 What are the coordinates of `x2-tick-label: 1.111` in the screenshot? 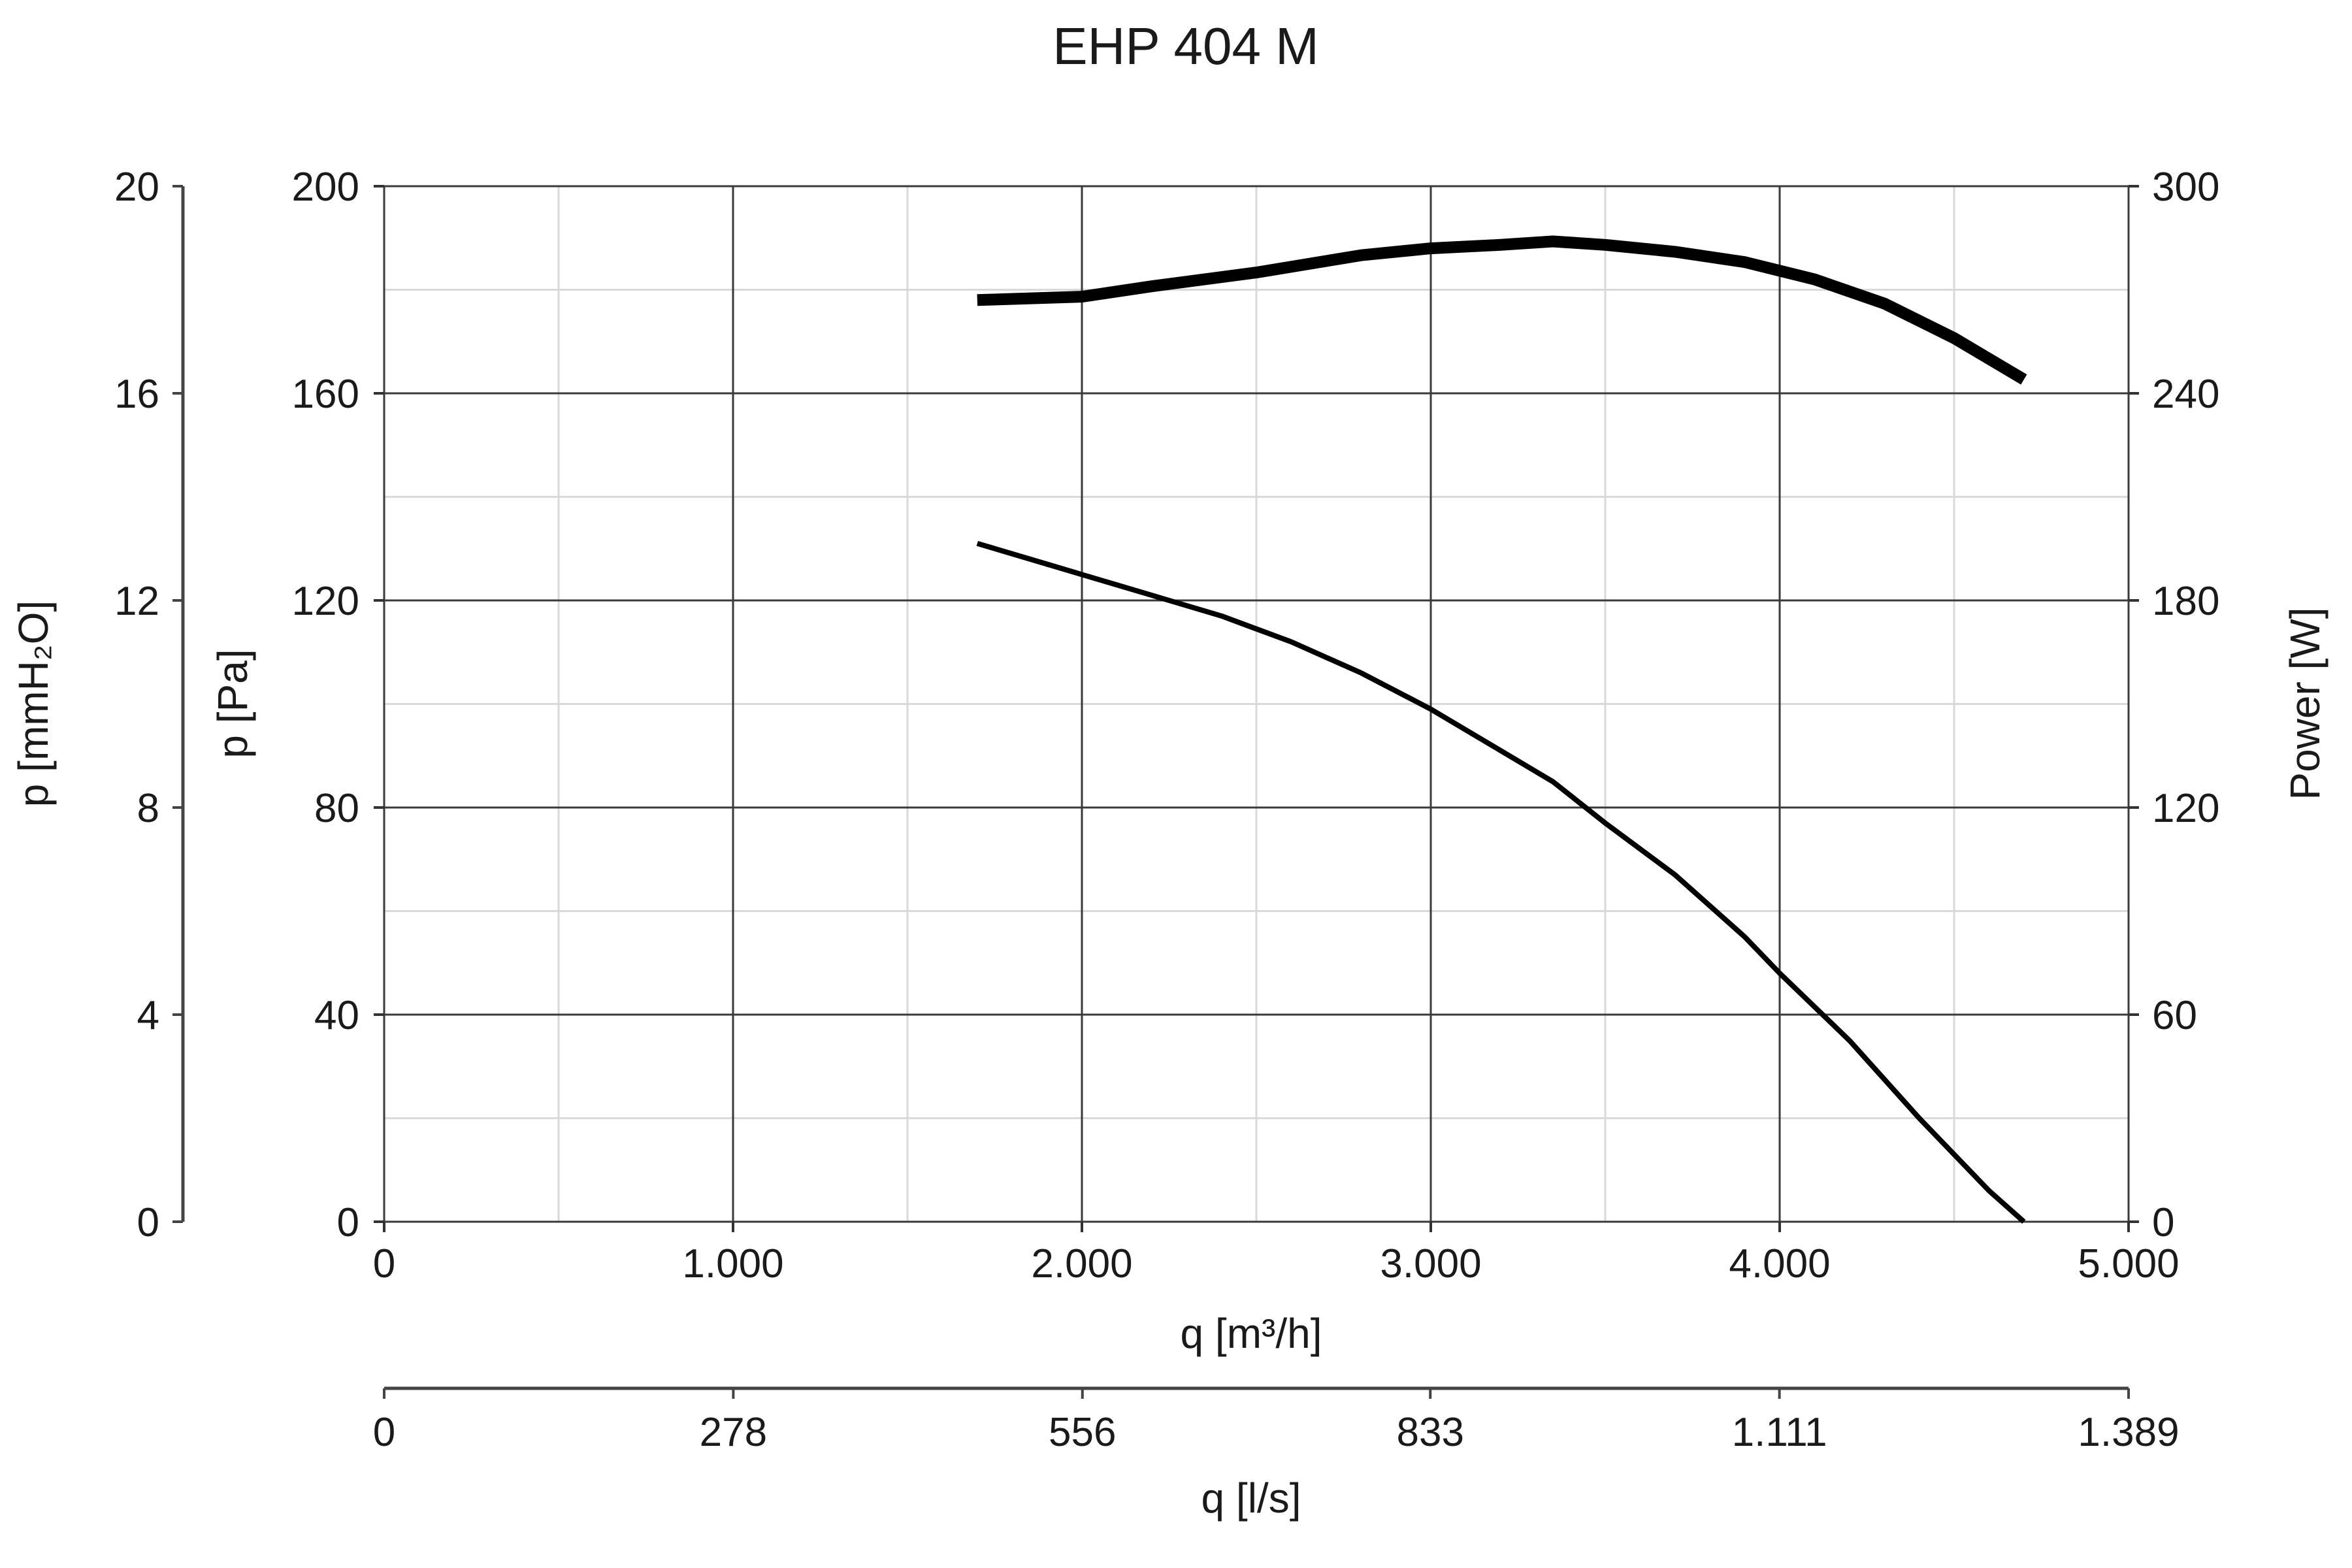 It's located at (1779, 1432).